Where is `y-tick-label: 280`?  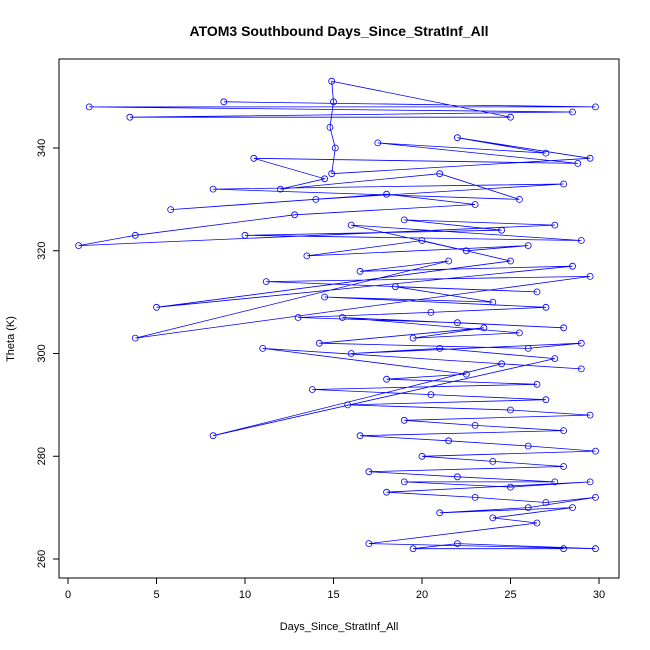 y-tick-label: 280 is located at coordinates (42, 456).